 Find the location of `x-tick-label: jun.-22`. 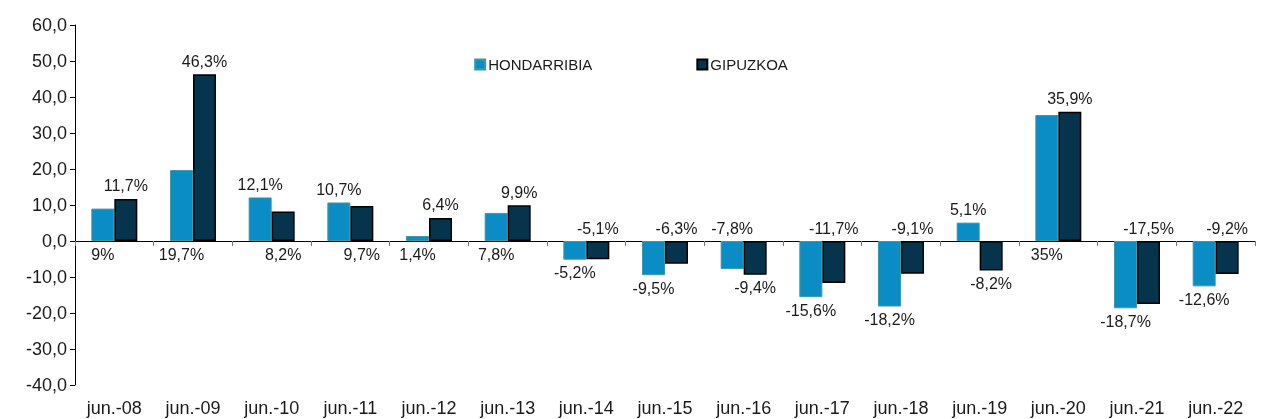

x-tick-label: jun.-22 is located at coordinates (1215, 408).